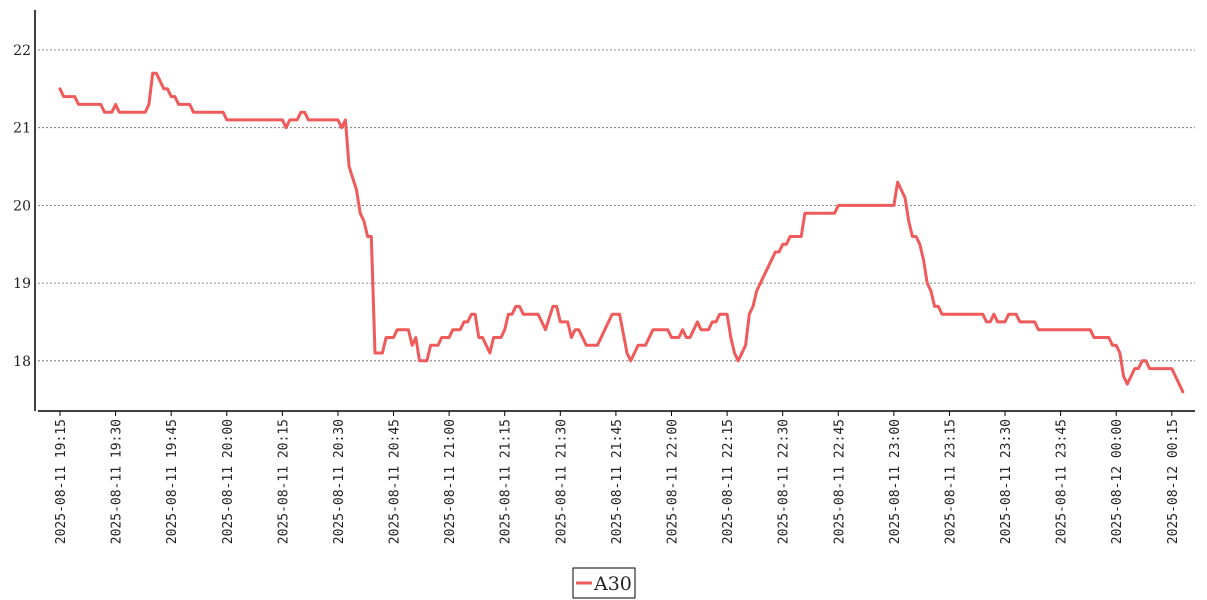 Image resolution: width=1207 pixels, height=600 pixels. What do you see at coordinates (1173, 481) in the screenshot?
I see `x-tick-label-20: 2025-08-12 00:15` at bounding box center [1173, 481].